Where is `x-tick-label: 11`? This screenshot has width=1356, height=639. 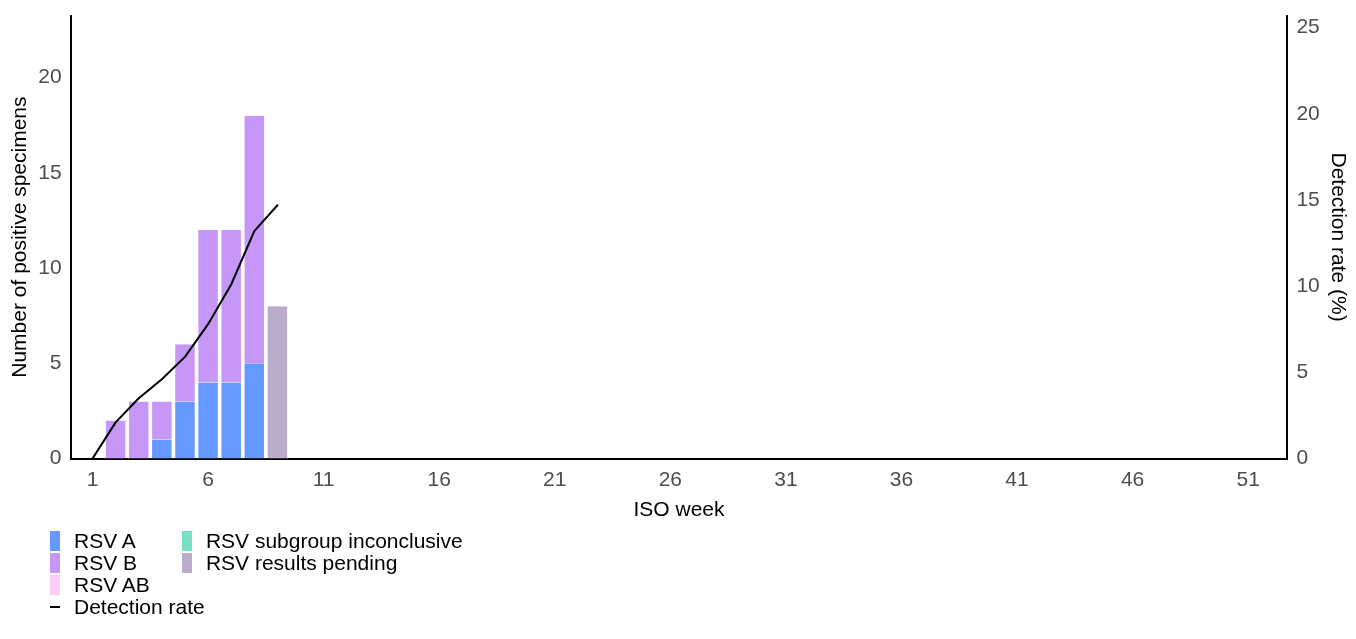
x-tick-label: 11 is located at coordinates (323, 478).